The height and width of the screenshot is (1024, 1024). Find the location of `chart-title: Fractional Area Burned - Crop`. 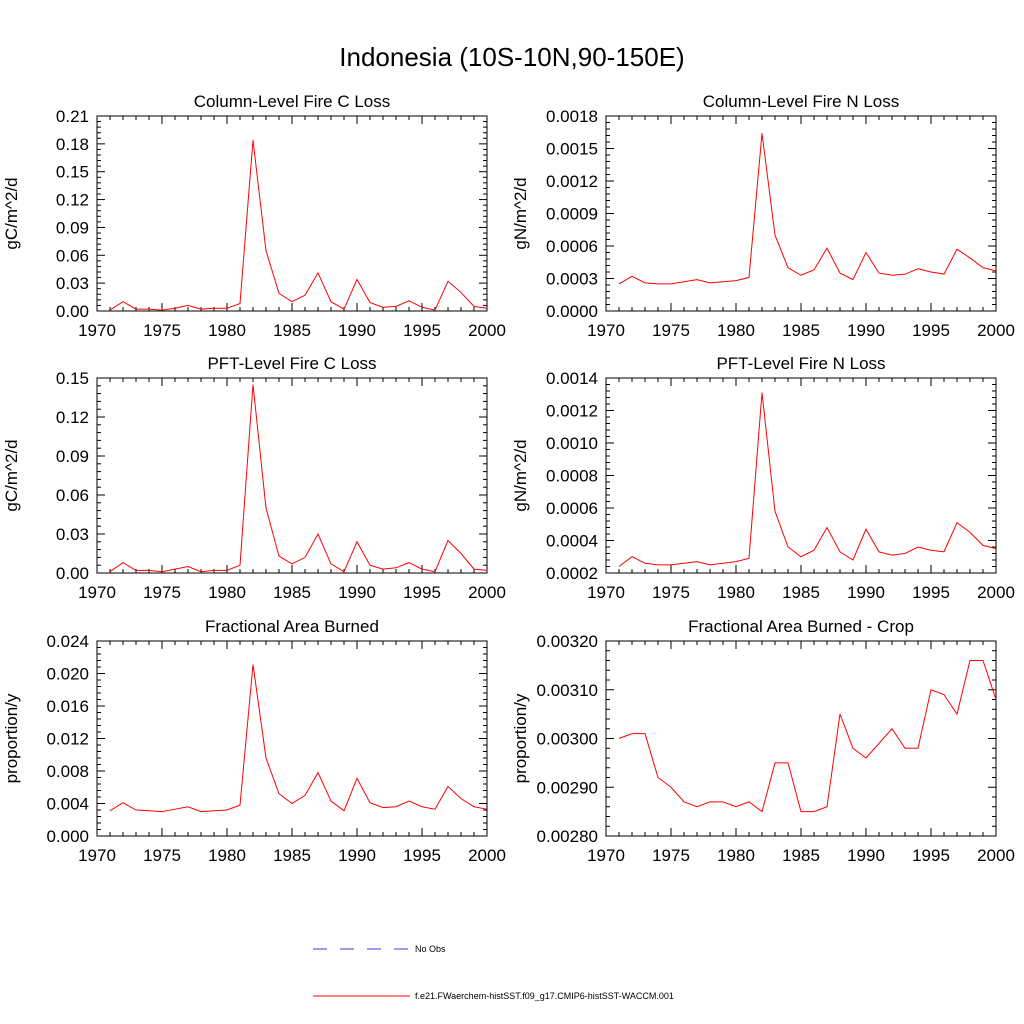

chart-title: Fractional Area Burned - Crop is located at coordinates (801, 626).